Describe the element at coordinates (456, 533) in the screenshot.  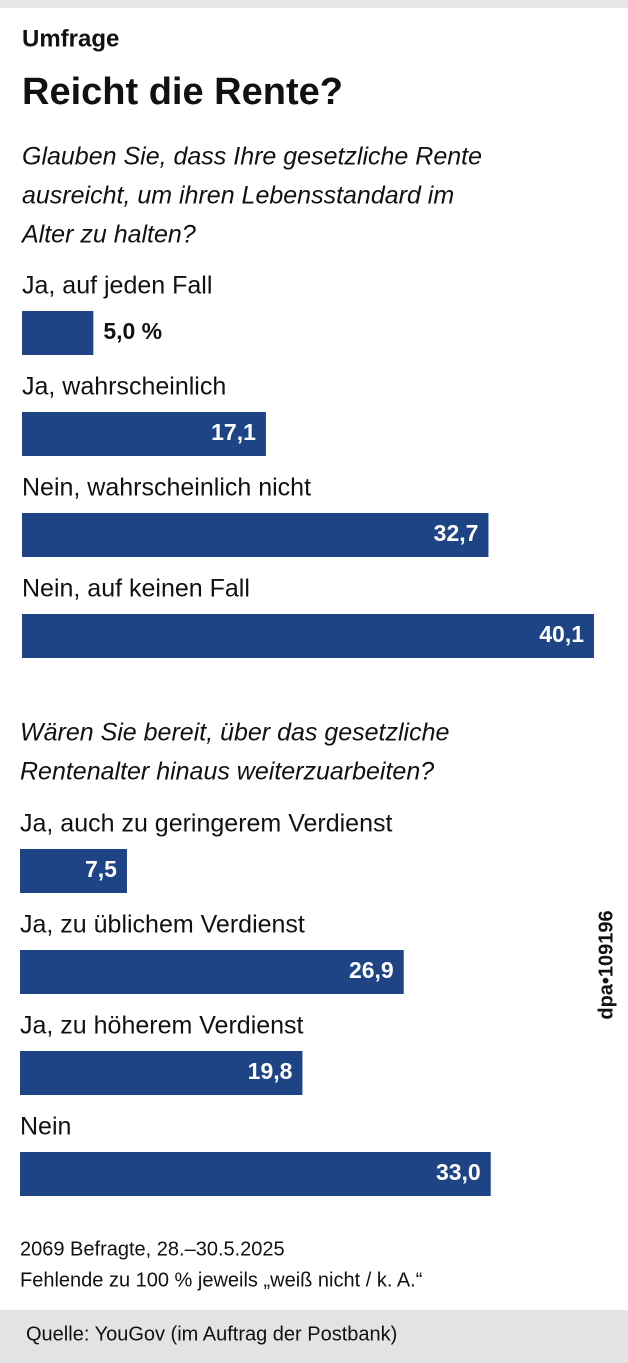
I see `value-label: 32,7` at that location.